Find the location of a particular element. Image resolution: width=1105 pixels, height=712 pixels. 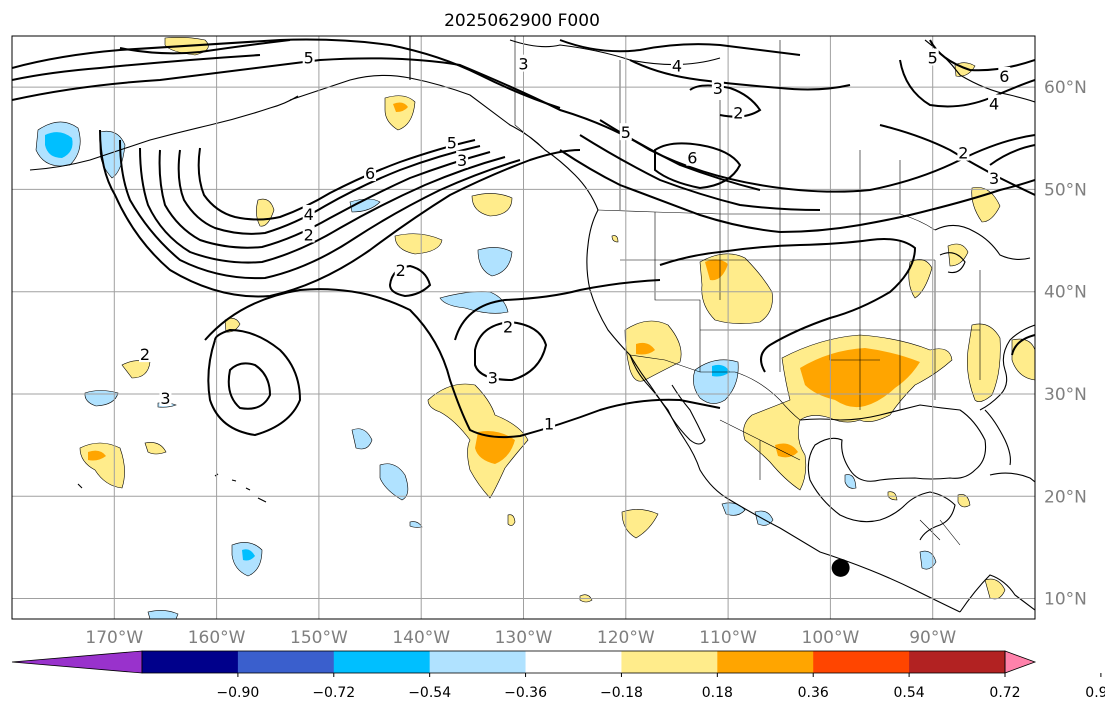

yucatan is located at coordinates (930, 516).